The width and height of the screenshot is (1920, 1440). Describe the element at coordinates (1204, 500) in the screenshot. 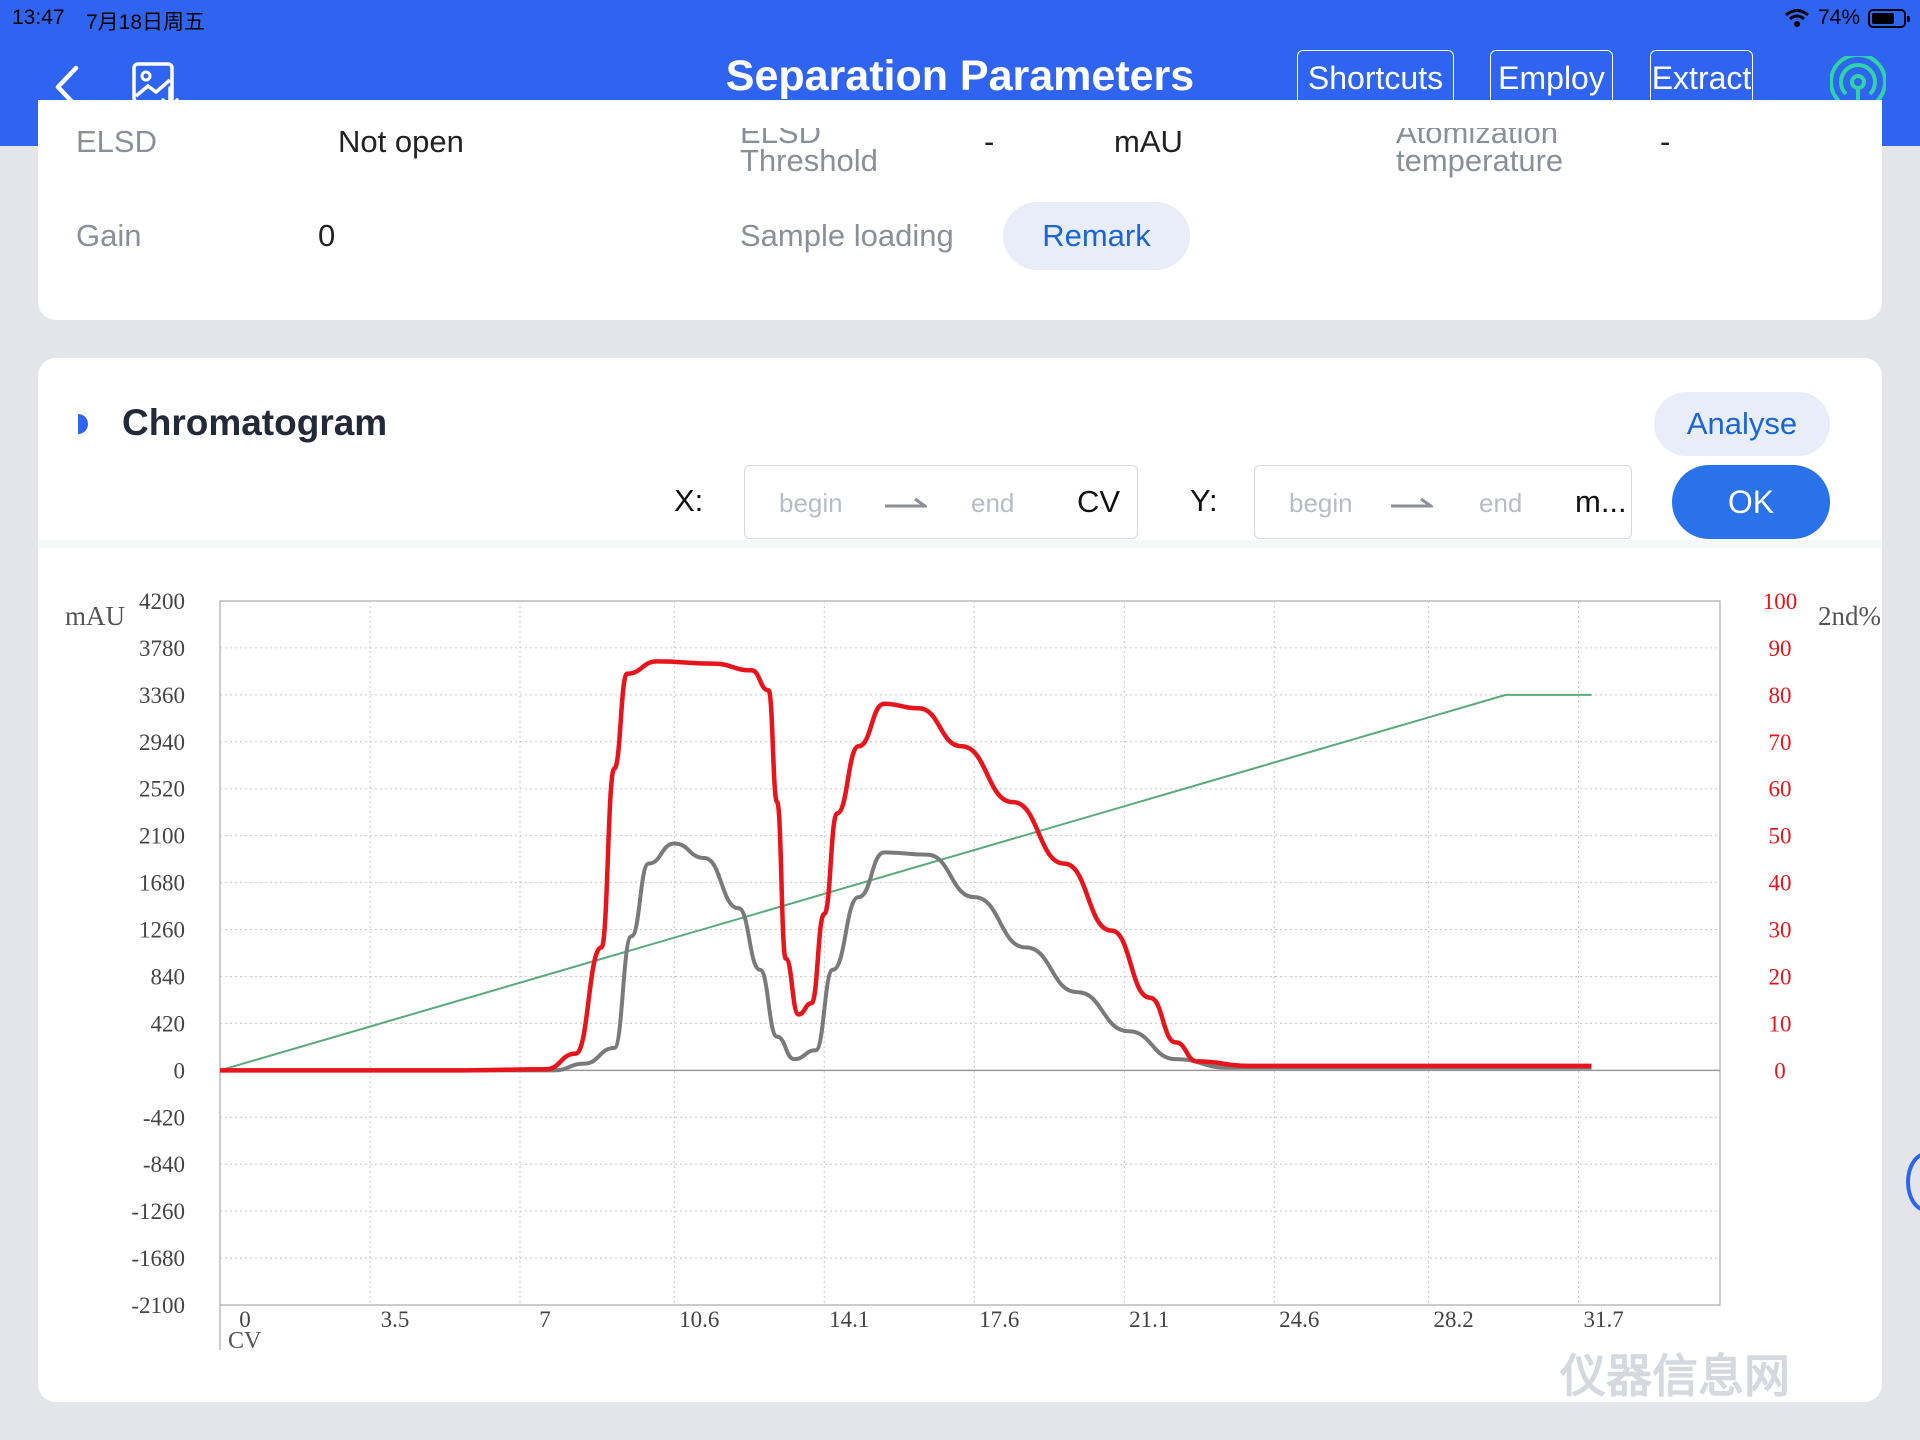

I see `y-range-label: Y:` at that location.